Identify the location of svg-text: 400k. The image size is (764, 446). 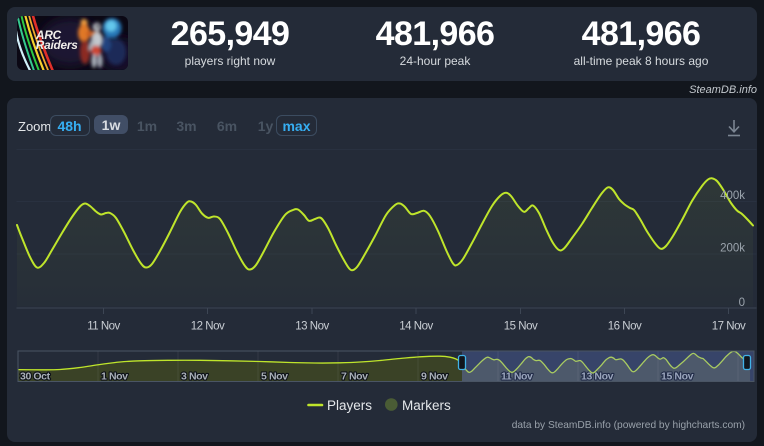
(732, 196).